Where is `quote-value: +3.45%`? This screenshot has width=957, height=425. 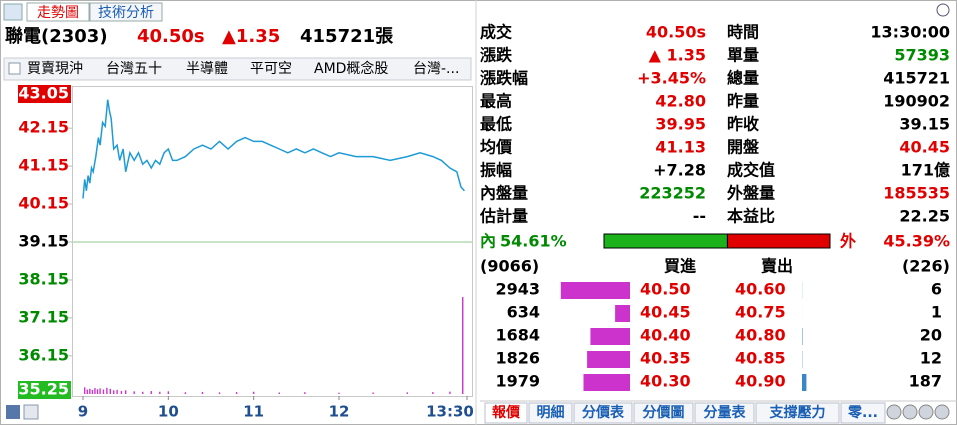
quote-value: +3.45% is located at coordinates (671, 78).